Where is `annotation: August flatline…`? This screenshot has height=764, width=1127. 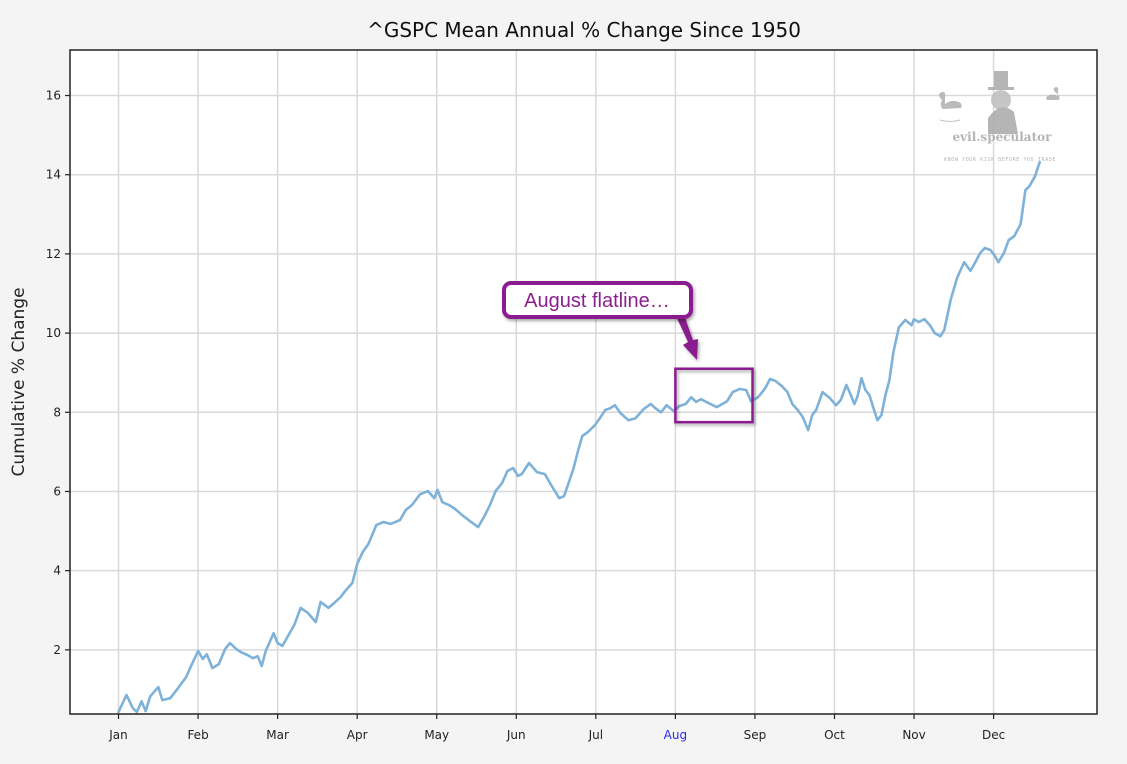 annotation: August flatline… is located at coordinates (628, 352).